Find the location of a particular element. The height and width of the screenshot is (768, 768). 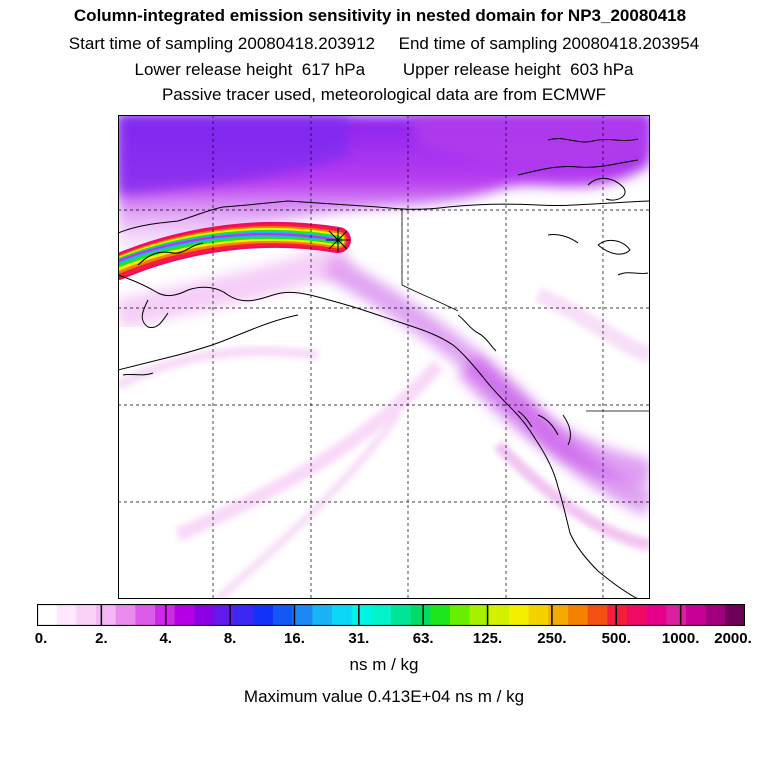

legend-tick-label: 2000. is located at coordinates (733, 638).